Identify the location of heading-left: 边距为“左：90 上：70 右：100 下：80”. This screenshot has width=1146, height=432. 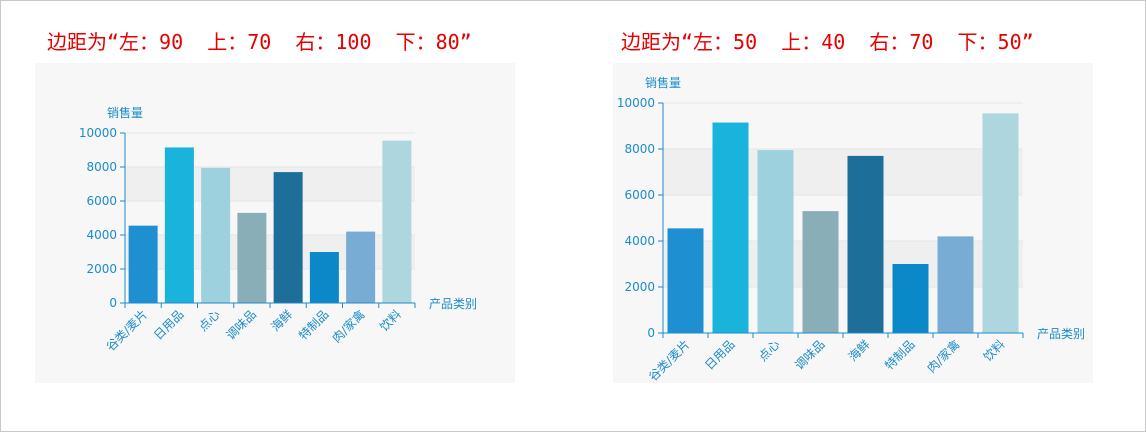
(259, 42).